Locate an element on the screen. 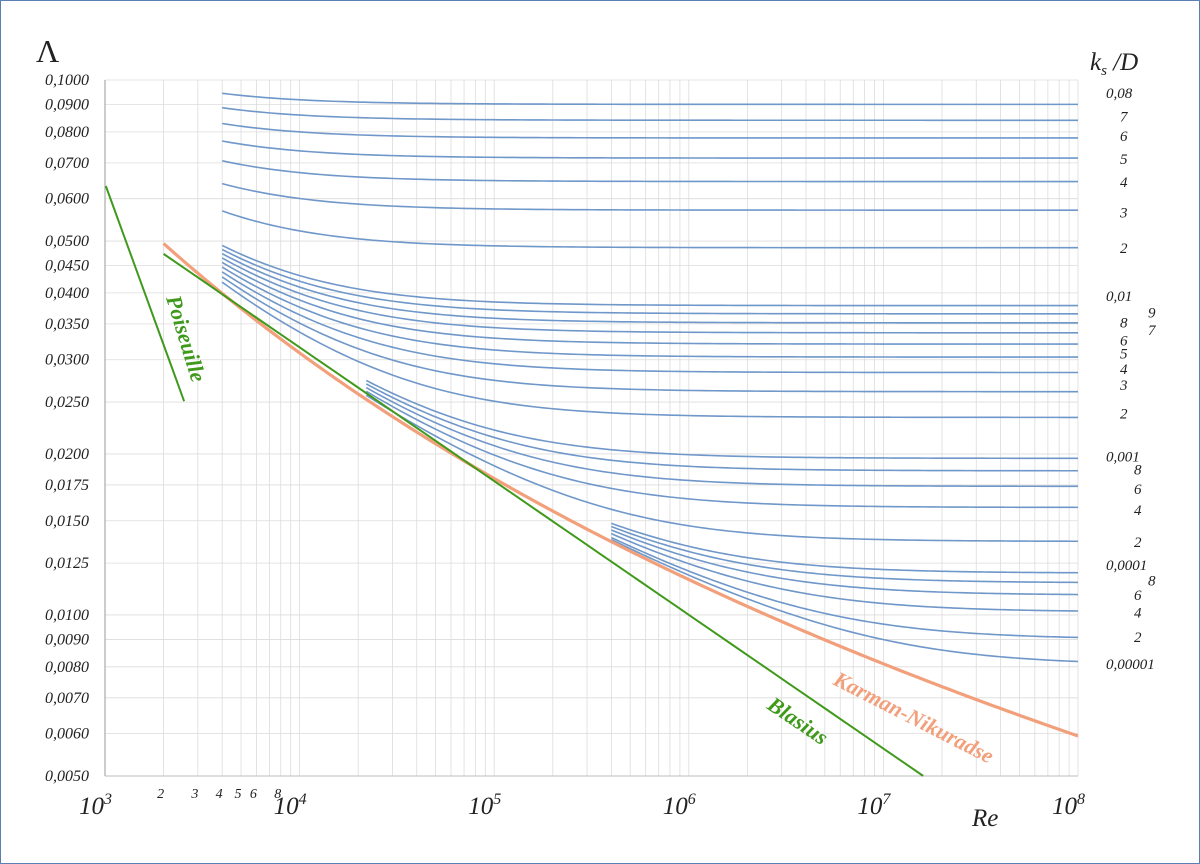  x-decade-label: 105 is located at coordinates (484, 805).